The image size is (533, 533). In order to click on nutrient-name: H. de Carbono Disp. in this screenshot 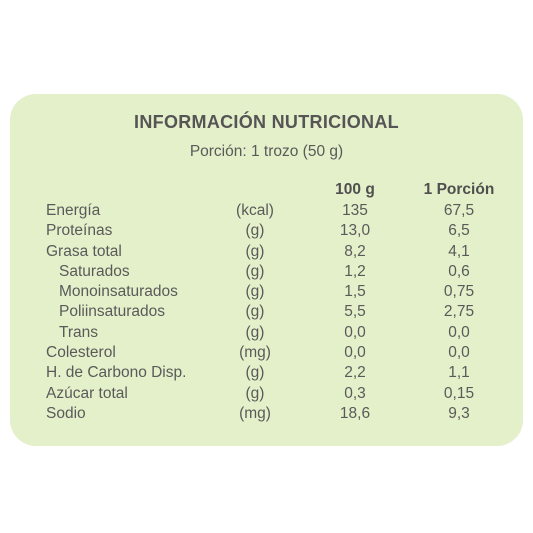, I will do `click(116, 373)`.